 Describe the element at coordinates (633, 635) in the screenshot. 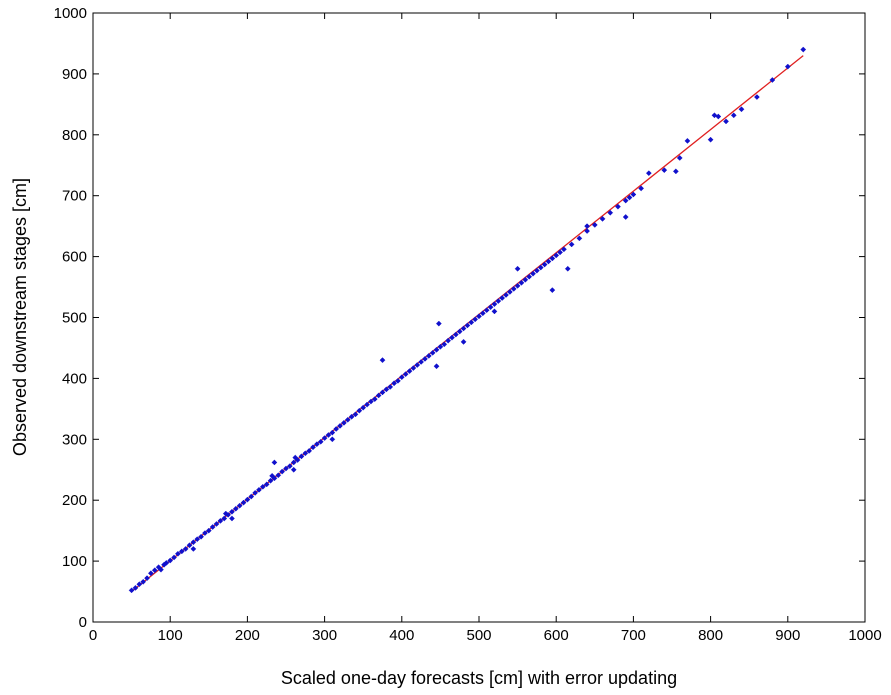

I see `x-tick-label: 700` at that location.